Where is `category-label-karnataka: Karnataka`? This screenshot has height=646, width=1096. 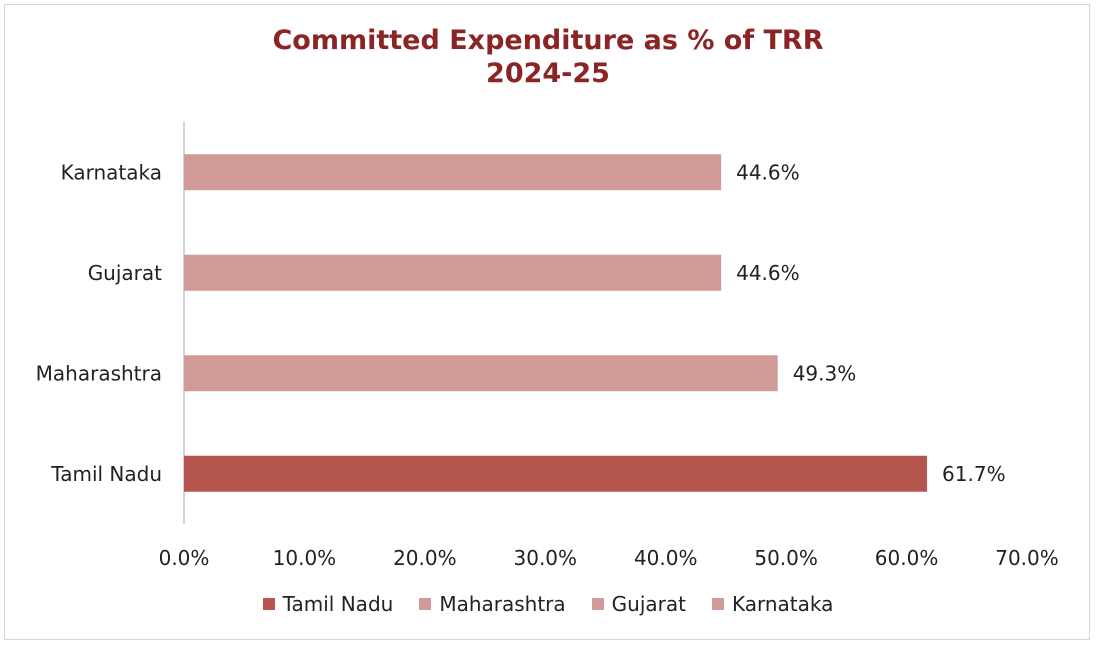 category-label-karnataka: Karnataka is located at coordinates (111, 172).